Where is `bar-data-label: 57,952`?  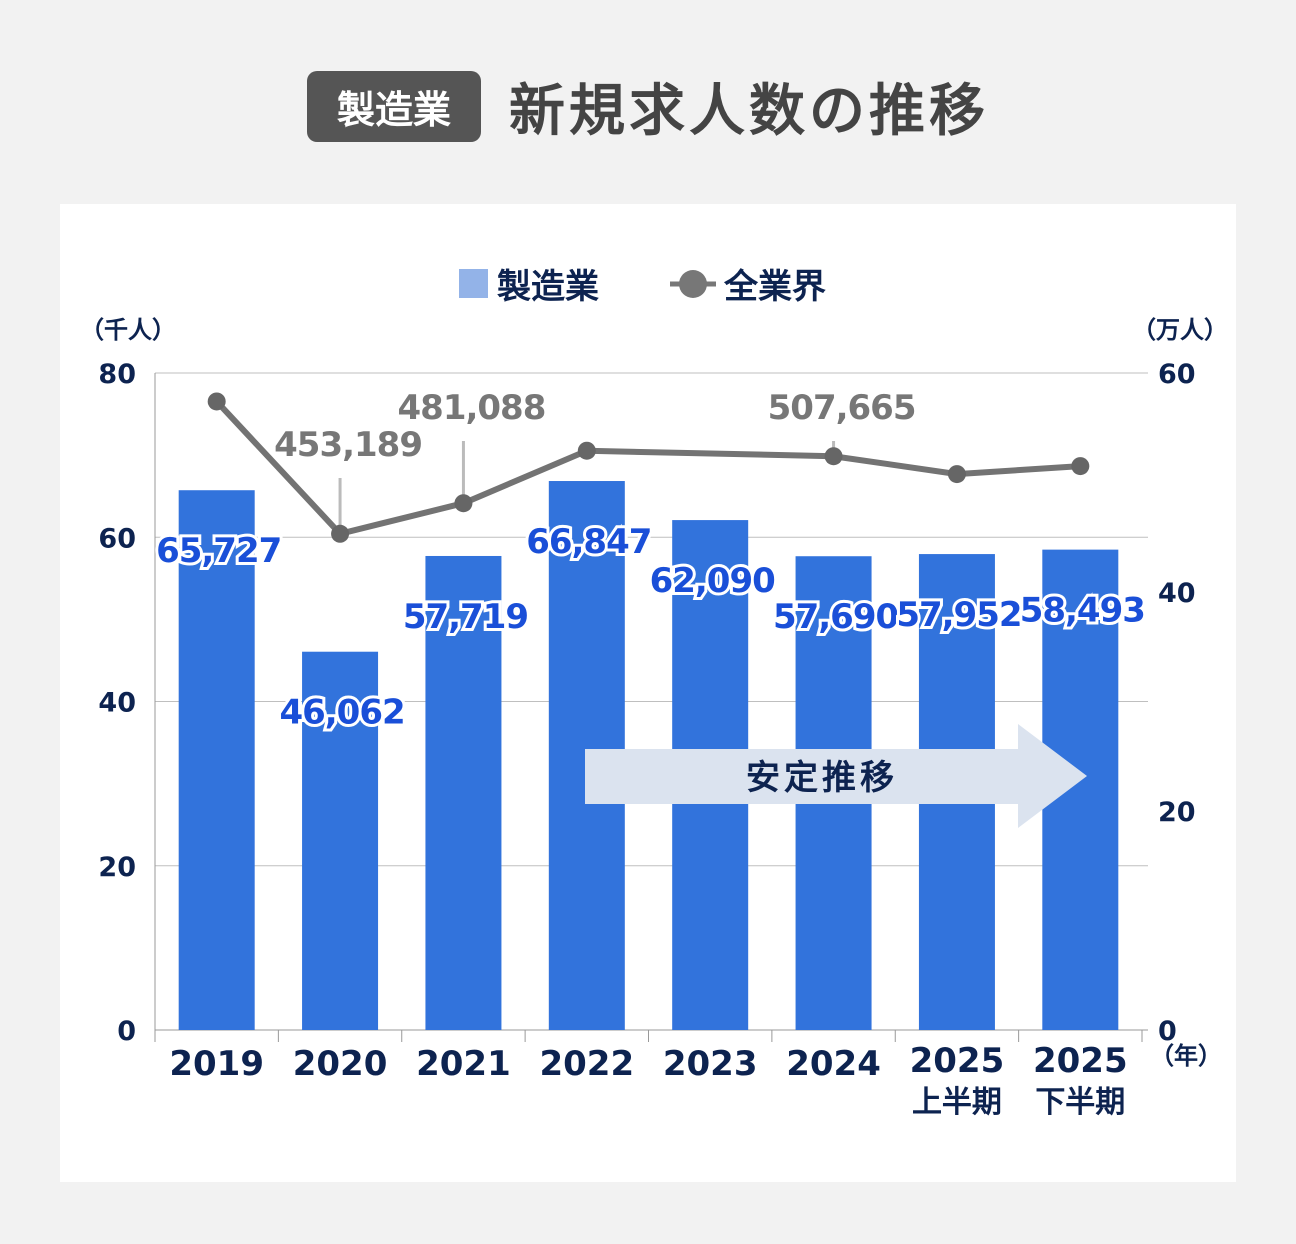
bar-data-label: 57,952 is located at coordinates (958, 615).